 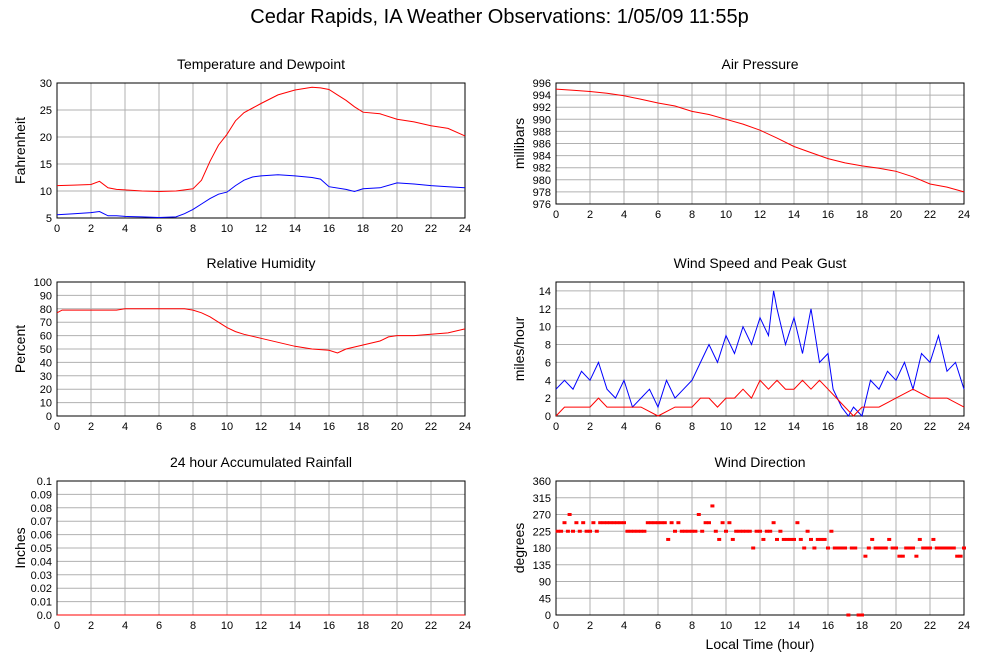 What do you see at coordinates (44, 482) in the screenshot?
I see `y-tick-label: 0.1` at bounding box center [44, 482].